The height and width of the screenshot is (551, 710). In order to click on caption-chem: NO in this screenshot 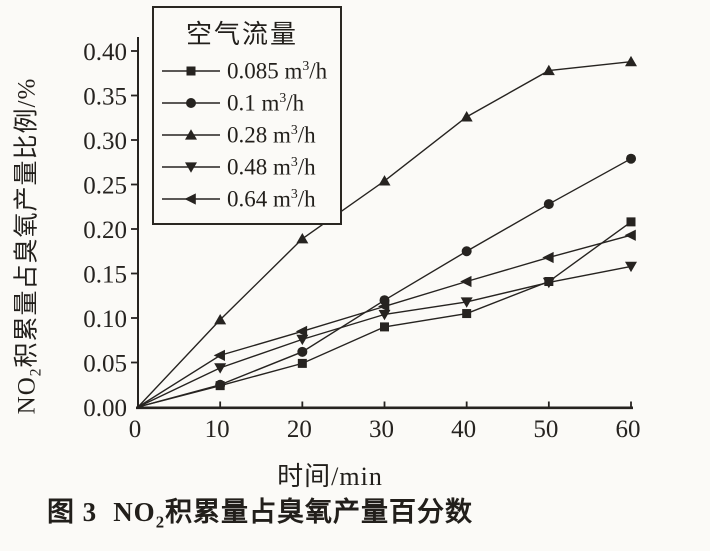, I will do `click(134, 512)`.